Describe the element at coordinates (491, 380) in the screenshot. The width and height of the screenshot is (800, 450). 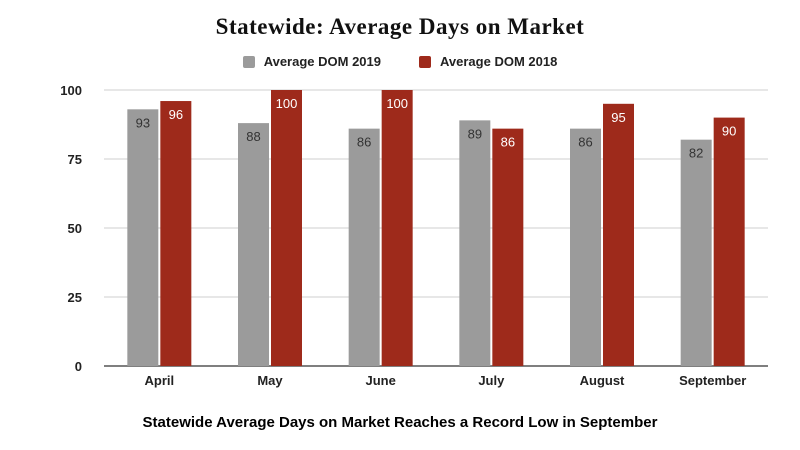
I see `x-tick-label: July` at that location.